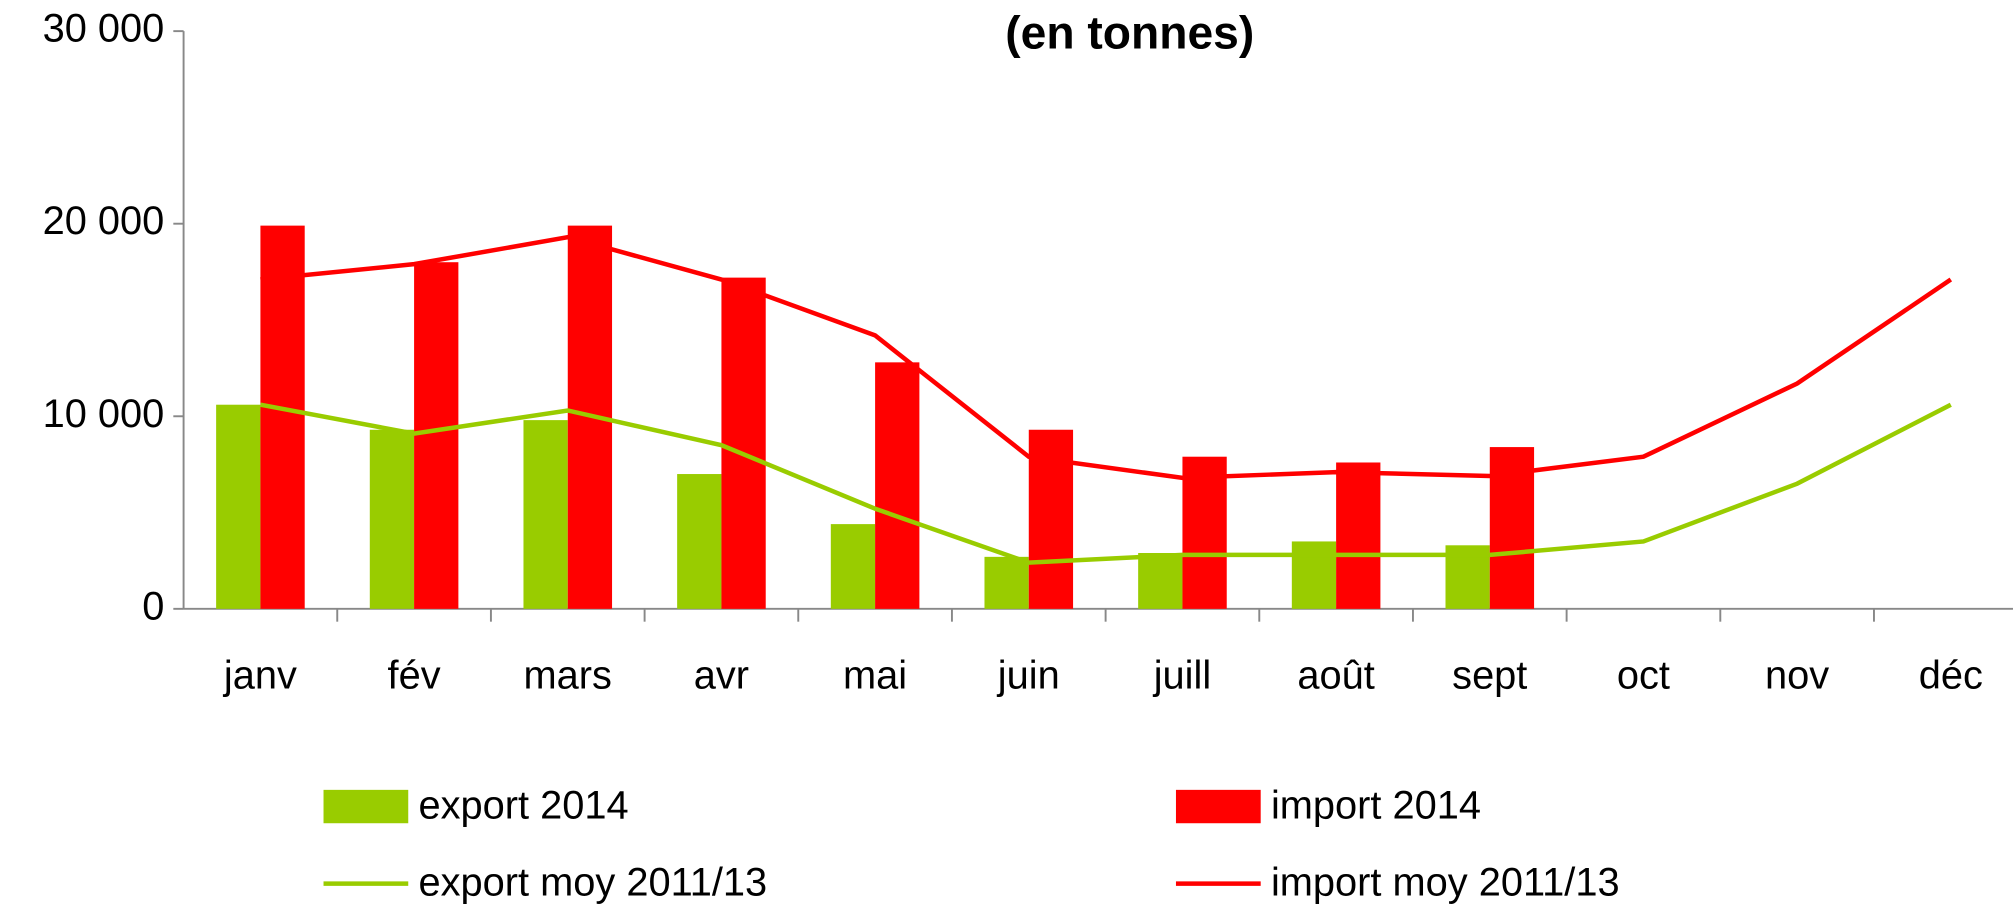 The height and width of the screenshot is (907, 2013). I want to click on x-tick-label: juill, so click(1182, 676).